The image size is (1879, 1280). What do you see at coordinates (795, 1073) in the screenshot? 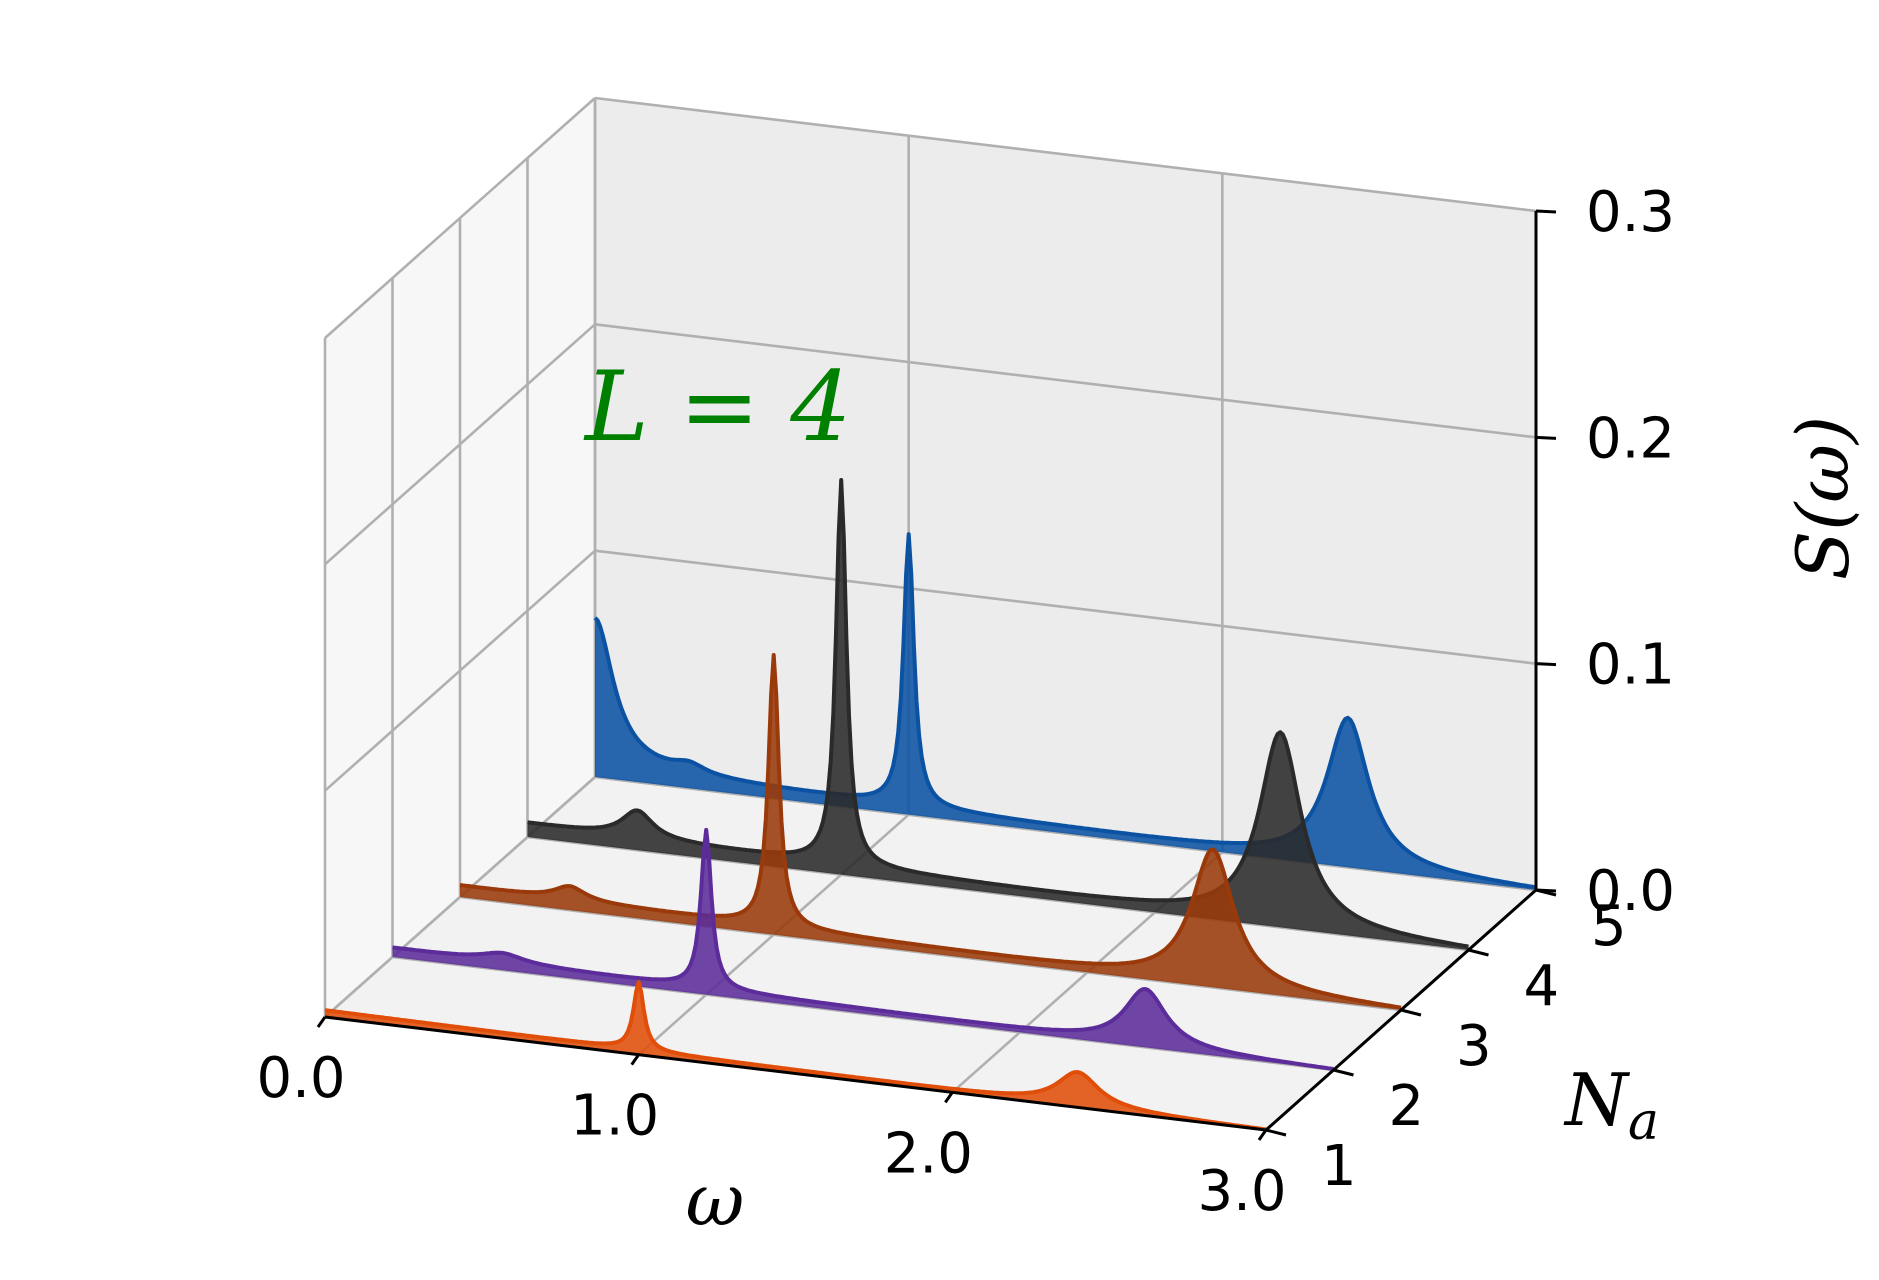
I see `x-axis-line` at bounding box center [795, 1073].